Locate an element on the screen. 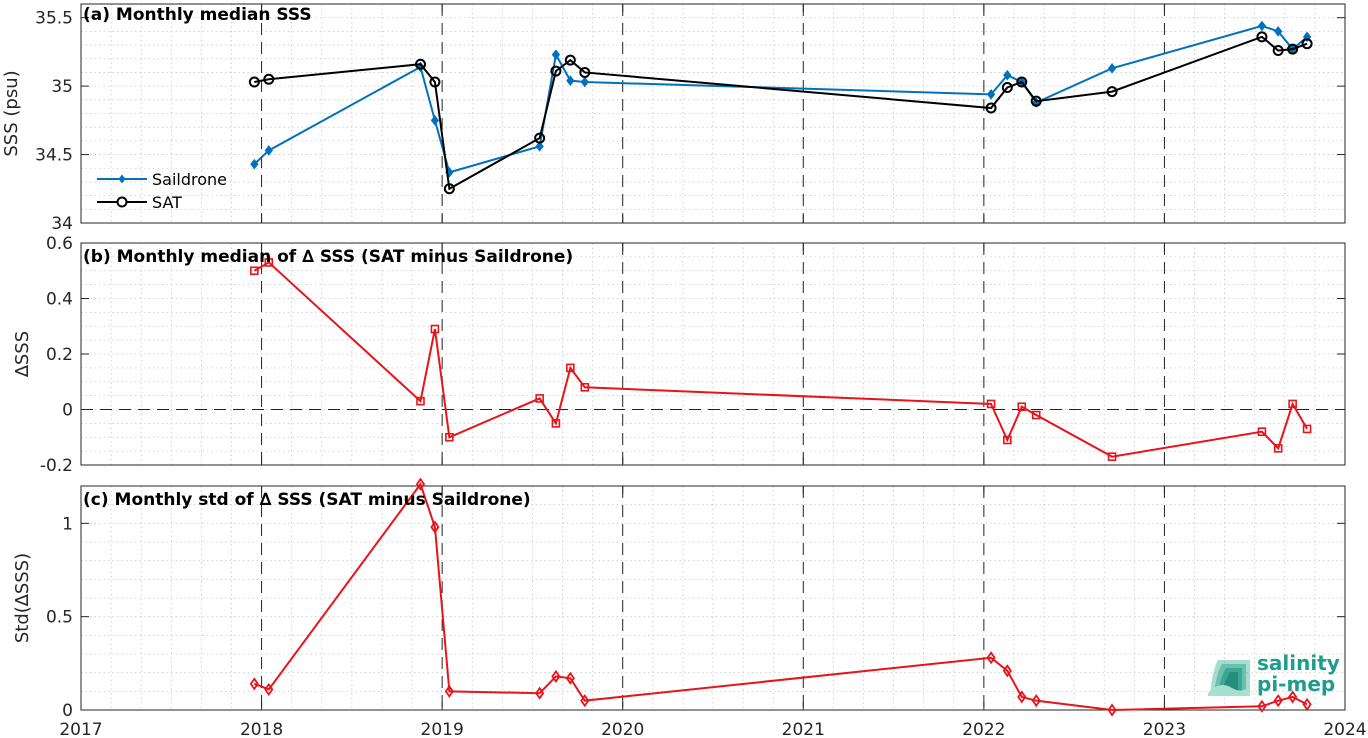 The width and height of the screenshot is (1368, 738). salinity-pi-mep-logo: salinity pi-mep is located at coordinates (1274, 673).